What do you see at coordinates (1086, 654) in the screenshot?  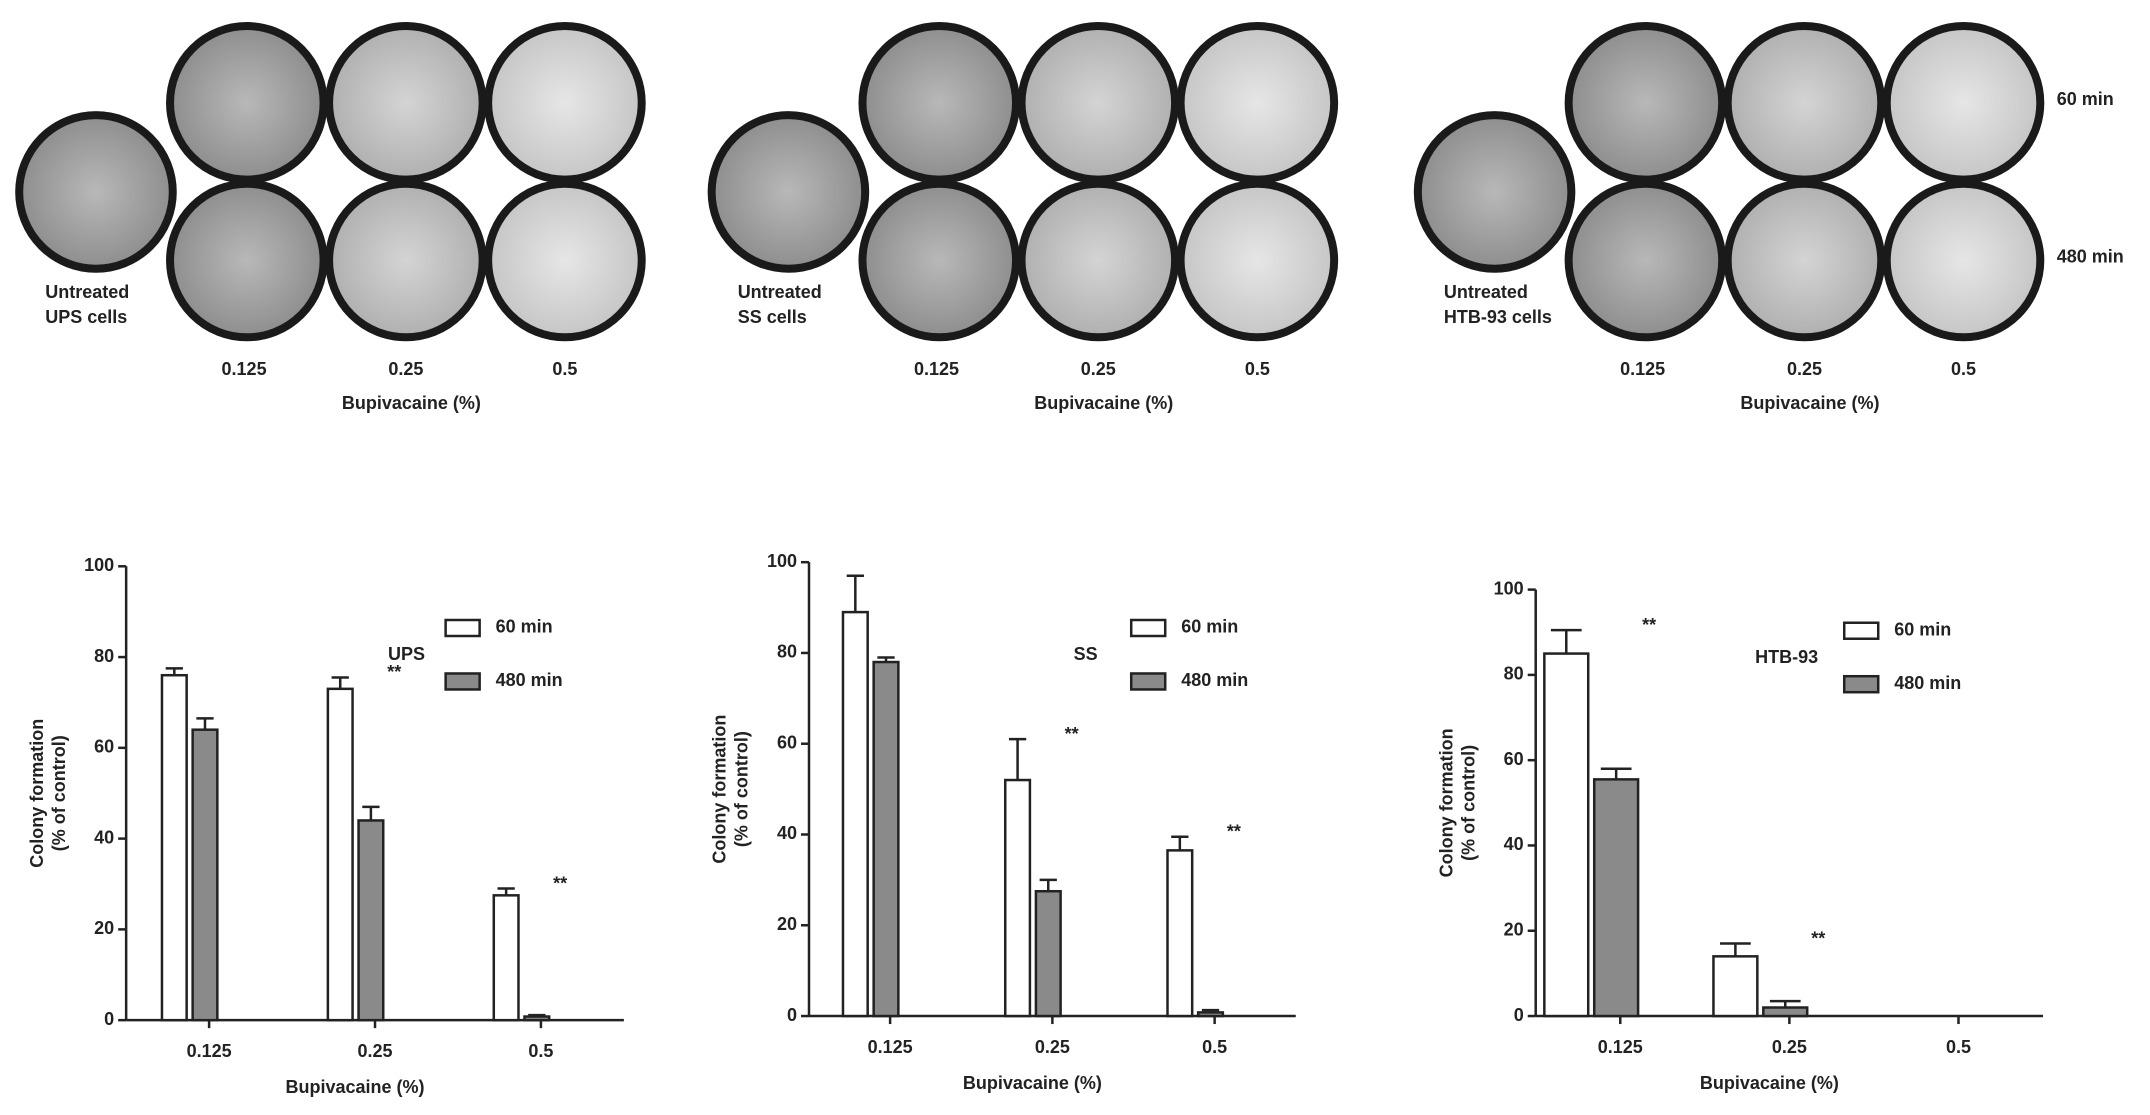 I see `chart-label: SS` at bounding box center [1086, 654].